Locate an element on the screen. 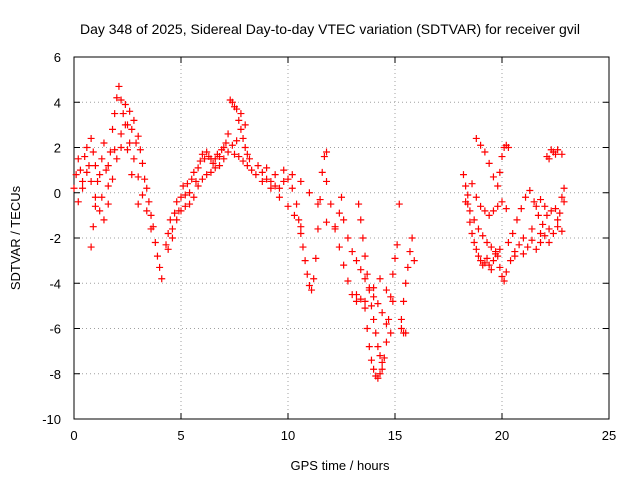 Image resolution: width=640 pixels, height=480 pixels. x-tick-label: 0 is located at coordinates (73, 435).